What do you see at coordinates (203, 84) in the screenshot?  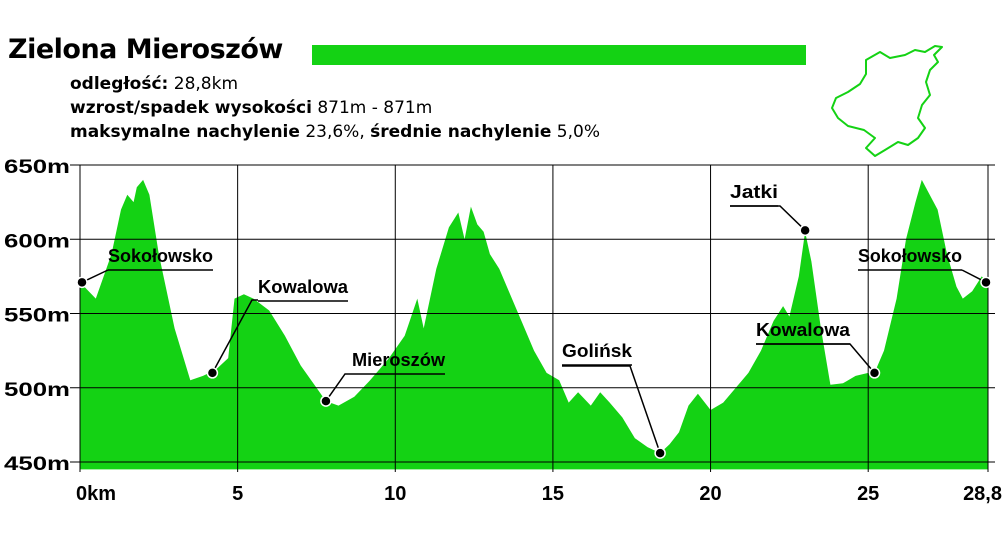 I see `stat-distance-value: 28,8km` at bounding box center [203, 84].